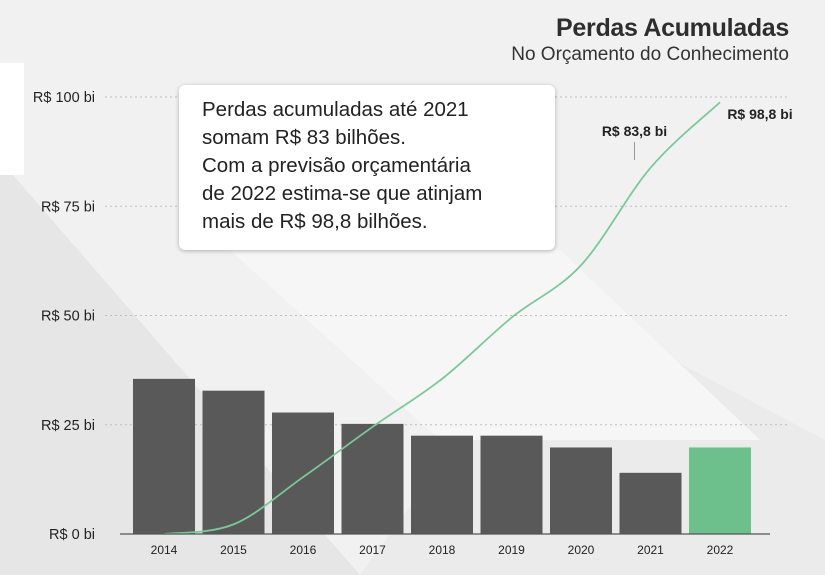 This screenshot has width=825, height=575. What do you see at coordinates (759, 114) in the screenshot?
I see `annotation-label-2022: R$ 98,8 bi` at bounding box center [759, 114].